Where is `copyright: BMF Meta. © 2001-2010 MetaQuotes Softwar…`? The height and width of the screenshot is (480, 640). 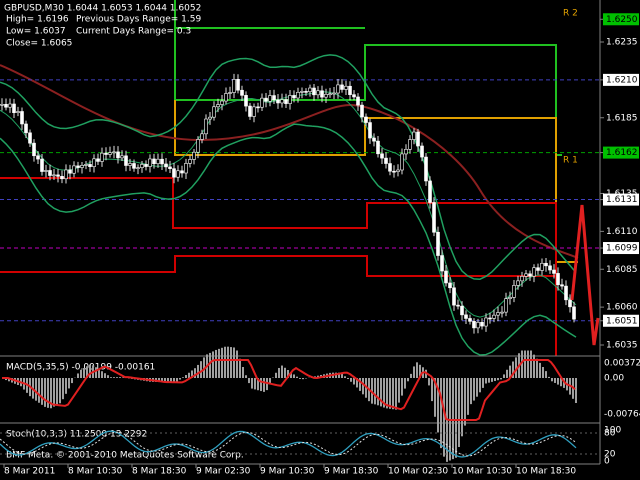 copyright: BMF Meta. © 2001-2010 MetaQuotes Softwar… is located at coordinates (125, 456).